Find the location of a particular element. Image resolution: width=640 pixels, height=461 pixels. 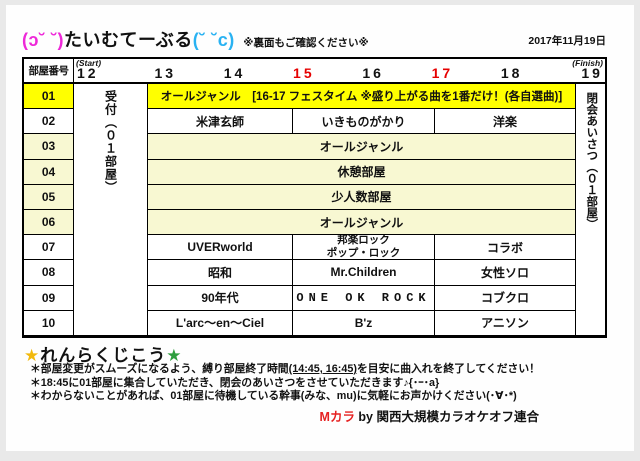

room-number-cell: 09 is located at coordinates (49, 298).